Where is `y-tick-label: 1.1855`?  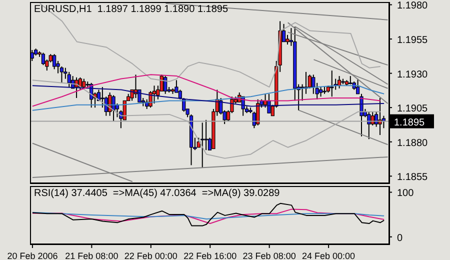
y-tick-label: 1.1855 is located at coordinates (412, 178).